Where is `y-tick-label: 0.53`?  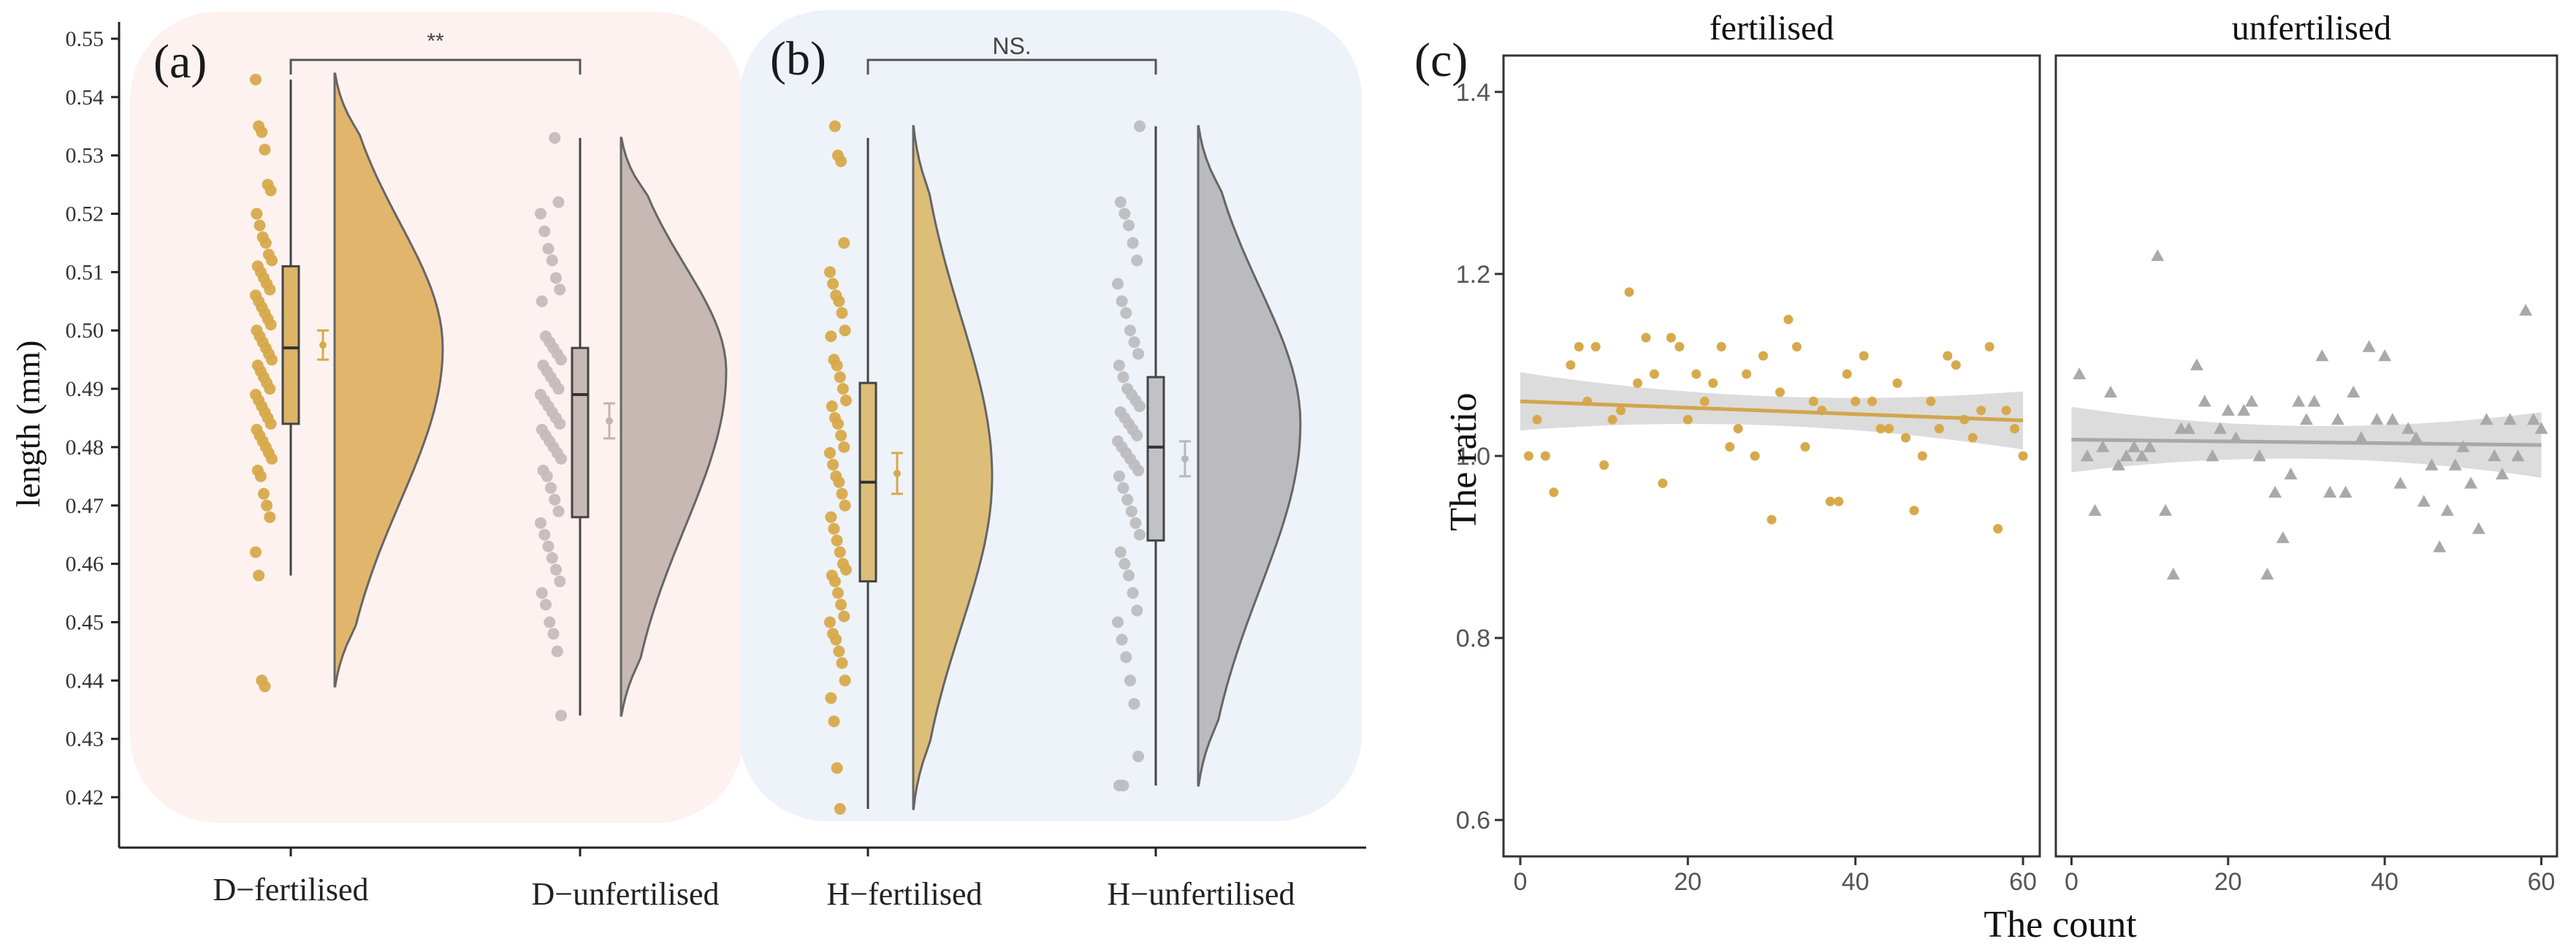 y-tick-label: 0.53 is located at coordinates (85, 156).